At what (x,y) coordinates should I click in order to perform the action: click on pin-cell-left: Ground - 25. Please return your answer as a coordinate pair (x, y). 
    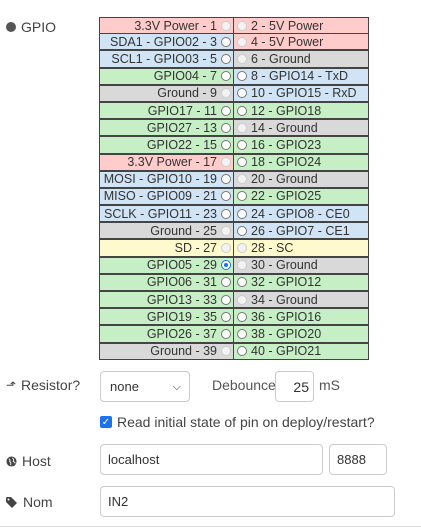
    Looking at the image, I should click on (166, 231).